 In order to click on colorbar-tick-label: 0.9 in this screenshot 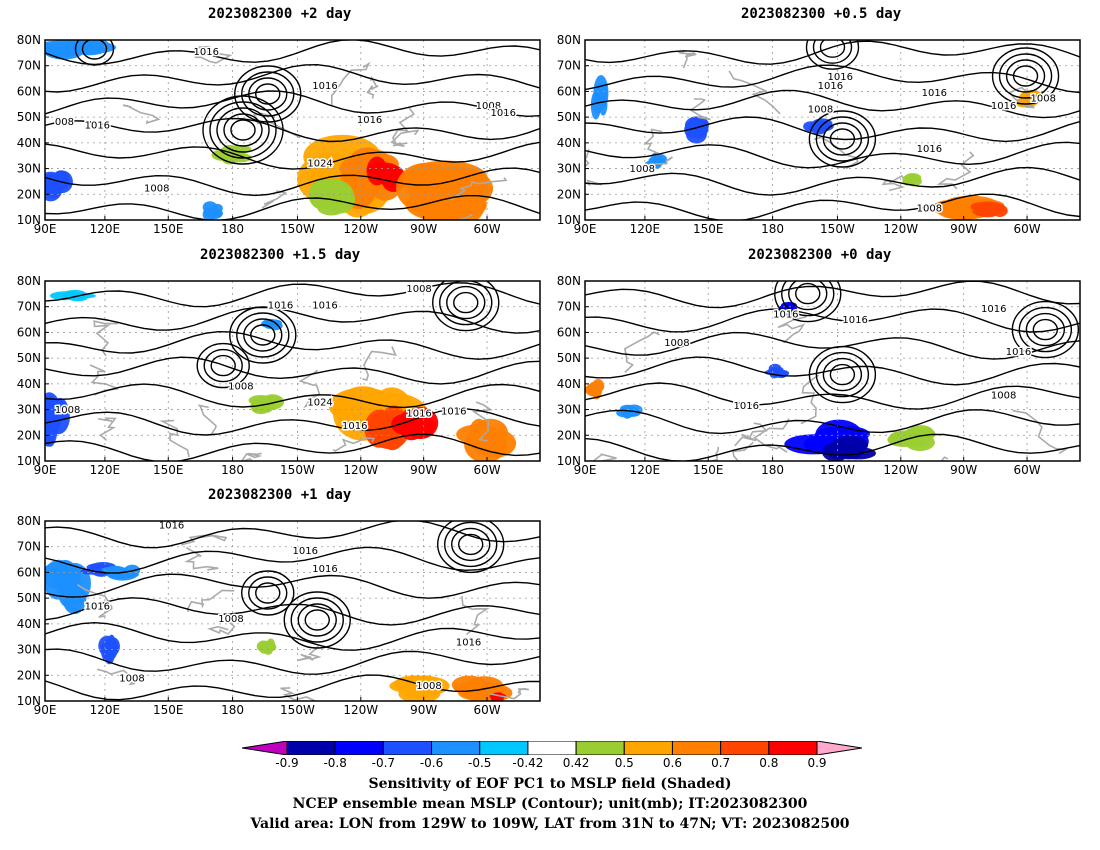, I will do `click(817, 763)`.